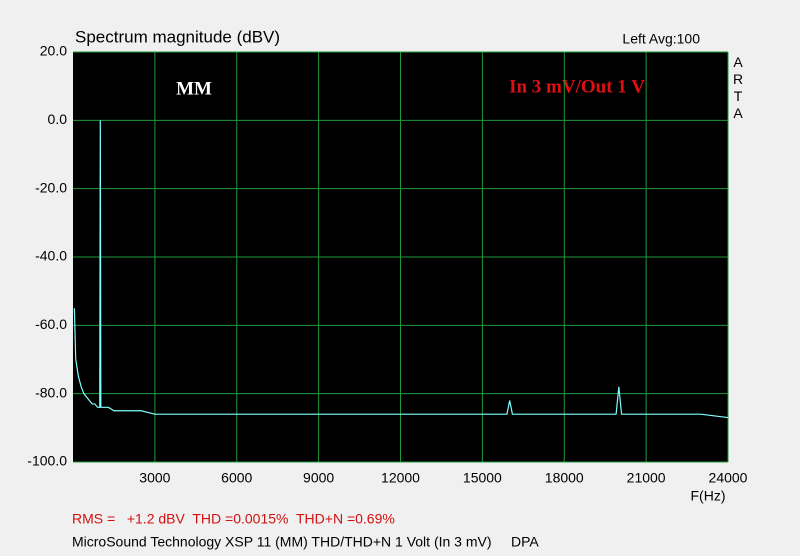 The image size is (800, 556). I want to click on y-tick-label: -80.0, so click(51, 392).